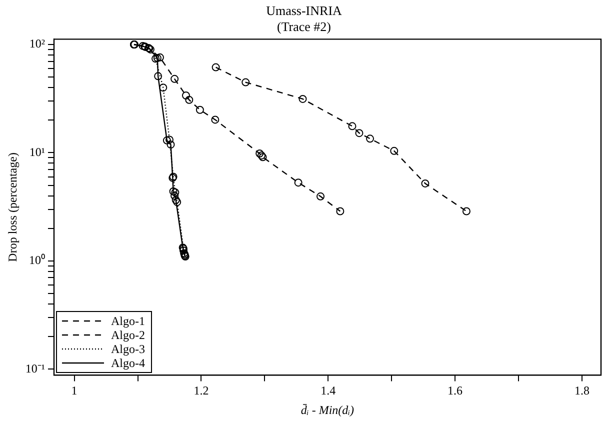  Describe the element at coordinates (127, 335) in the screenshot. I see `legend-label: Algo-2` at that location.